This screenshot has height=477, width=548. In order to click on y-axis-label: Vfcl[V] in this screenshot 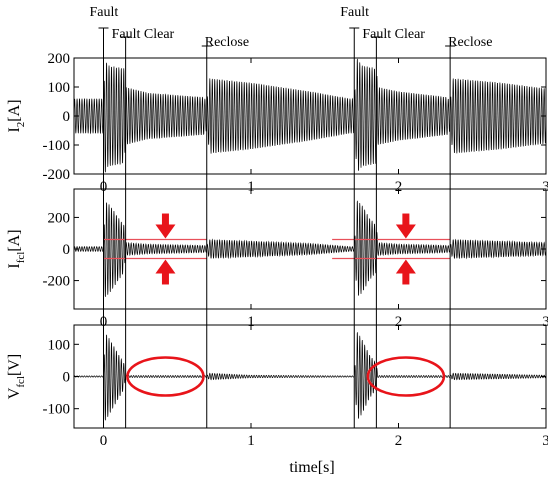, I will do `click(16, 376)`.